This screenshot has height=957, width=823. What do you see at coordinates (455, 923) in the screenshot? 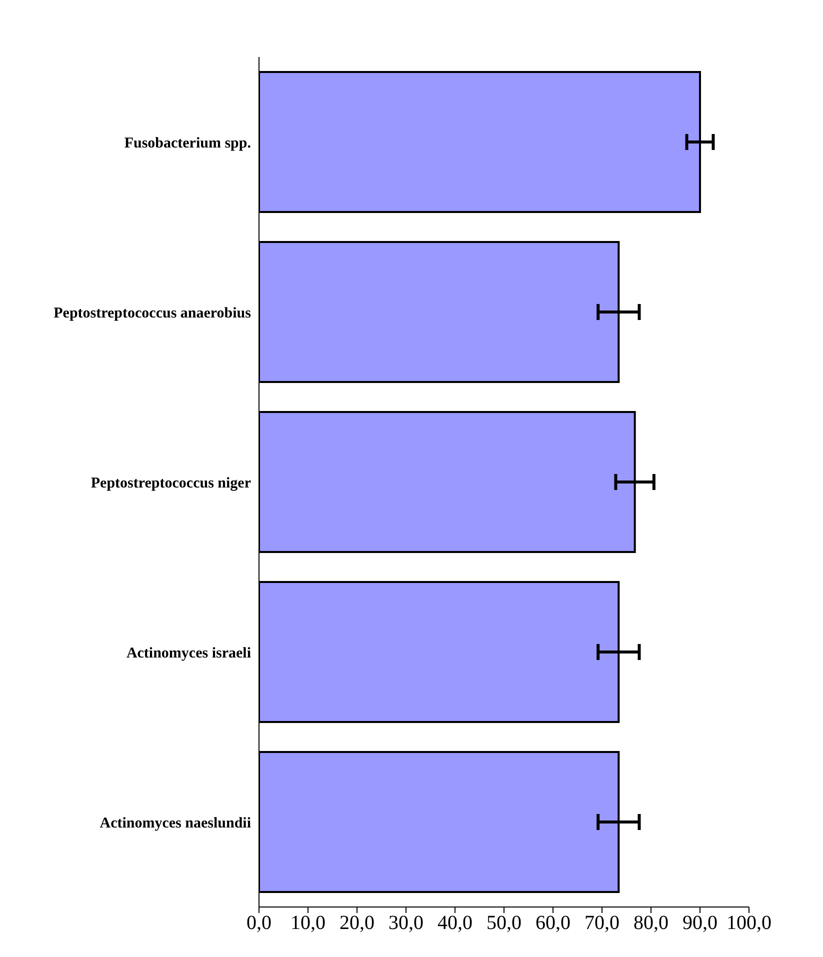
I see `x-tick-label: 40,0` at bounding box center [455, 923].